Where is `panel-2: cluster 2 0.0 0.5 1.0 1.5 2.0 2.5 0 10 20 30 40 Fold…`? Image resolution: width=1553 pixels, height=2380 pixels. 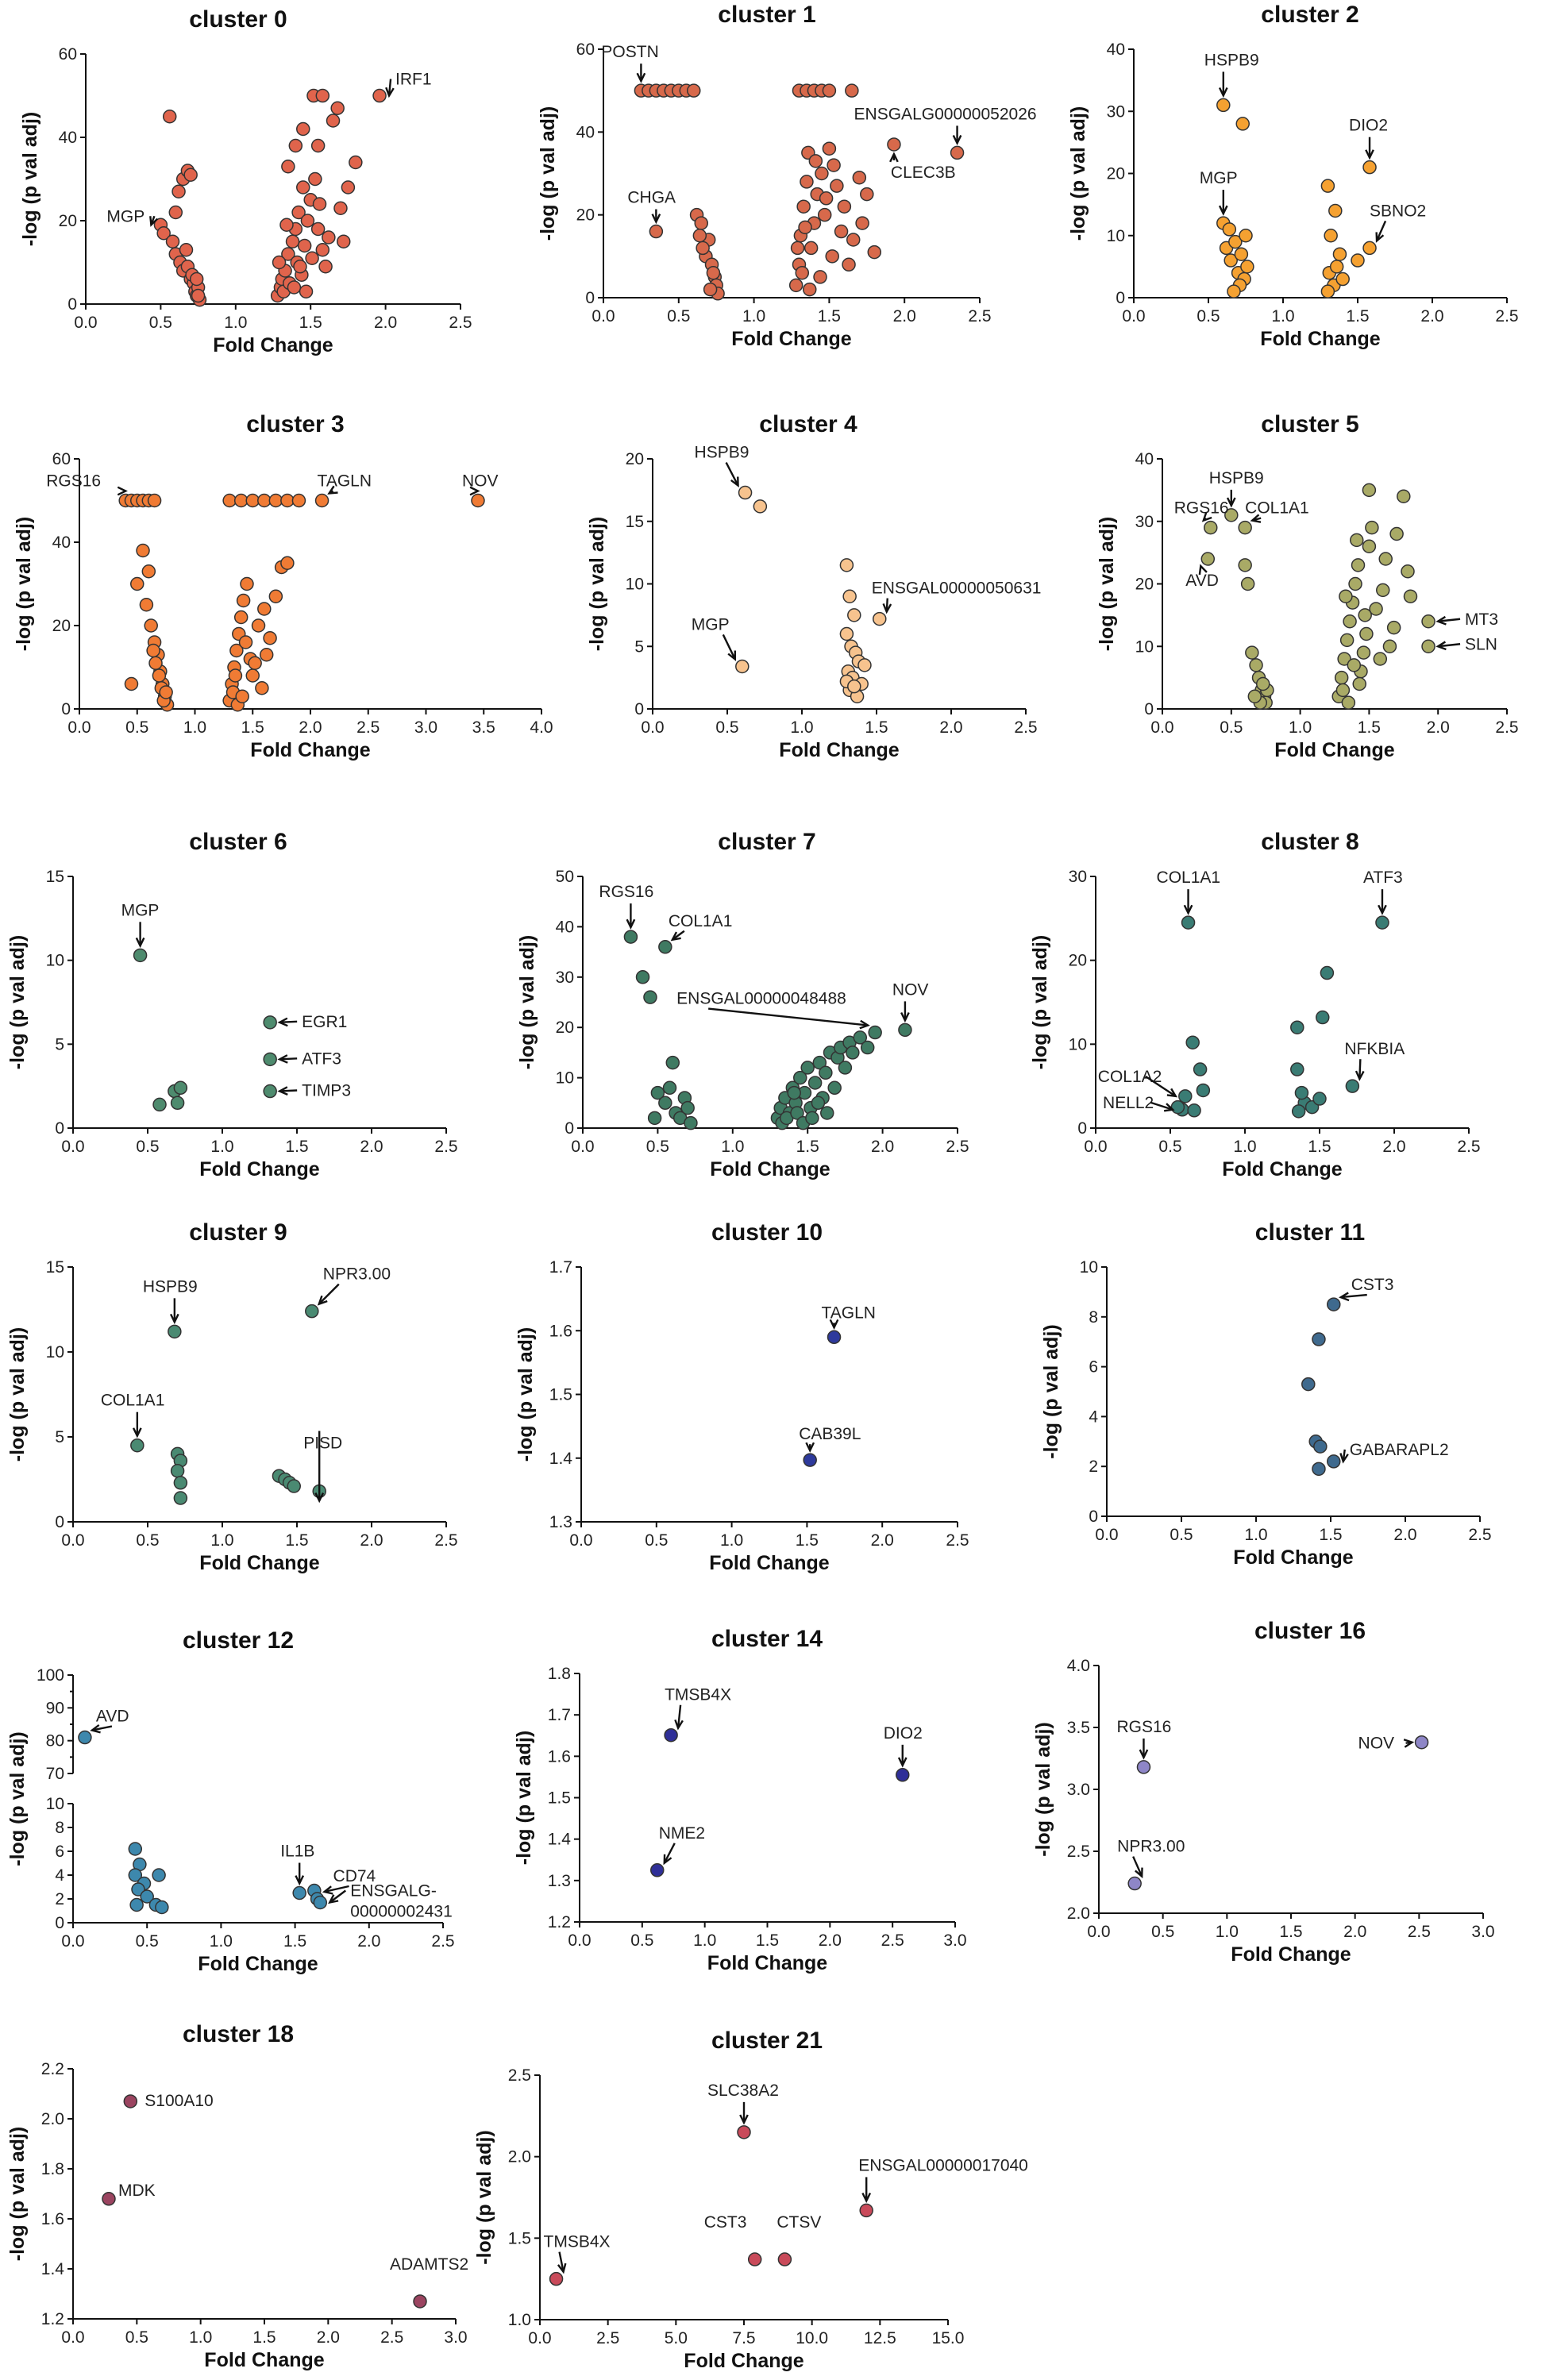 panel-2: cluster 2 0.0 0.5 1.0 1.5 2.0 2.5 0 10 20 30 40 Fold… is located at coordinates (1293, 176).